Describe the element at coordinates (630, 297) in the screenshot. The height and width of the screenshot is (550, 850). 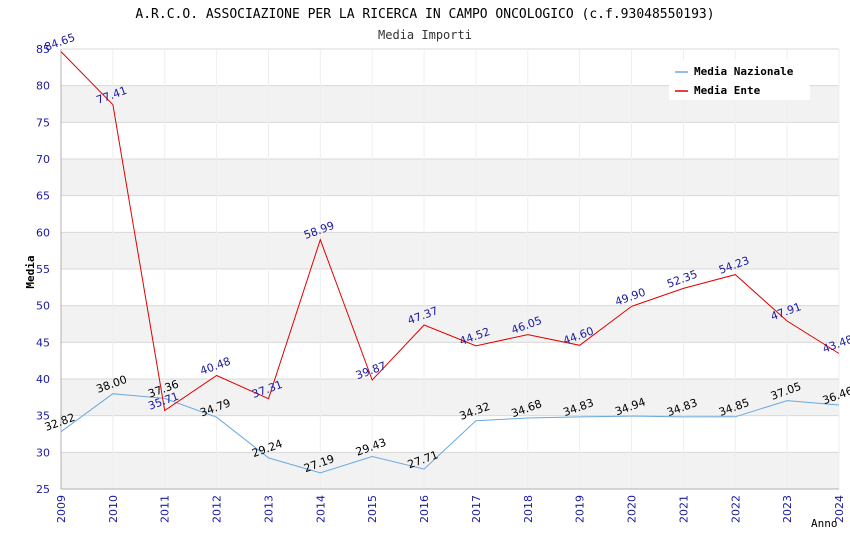
I see `data-label-media-ente-2020: 49.90` at that location.